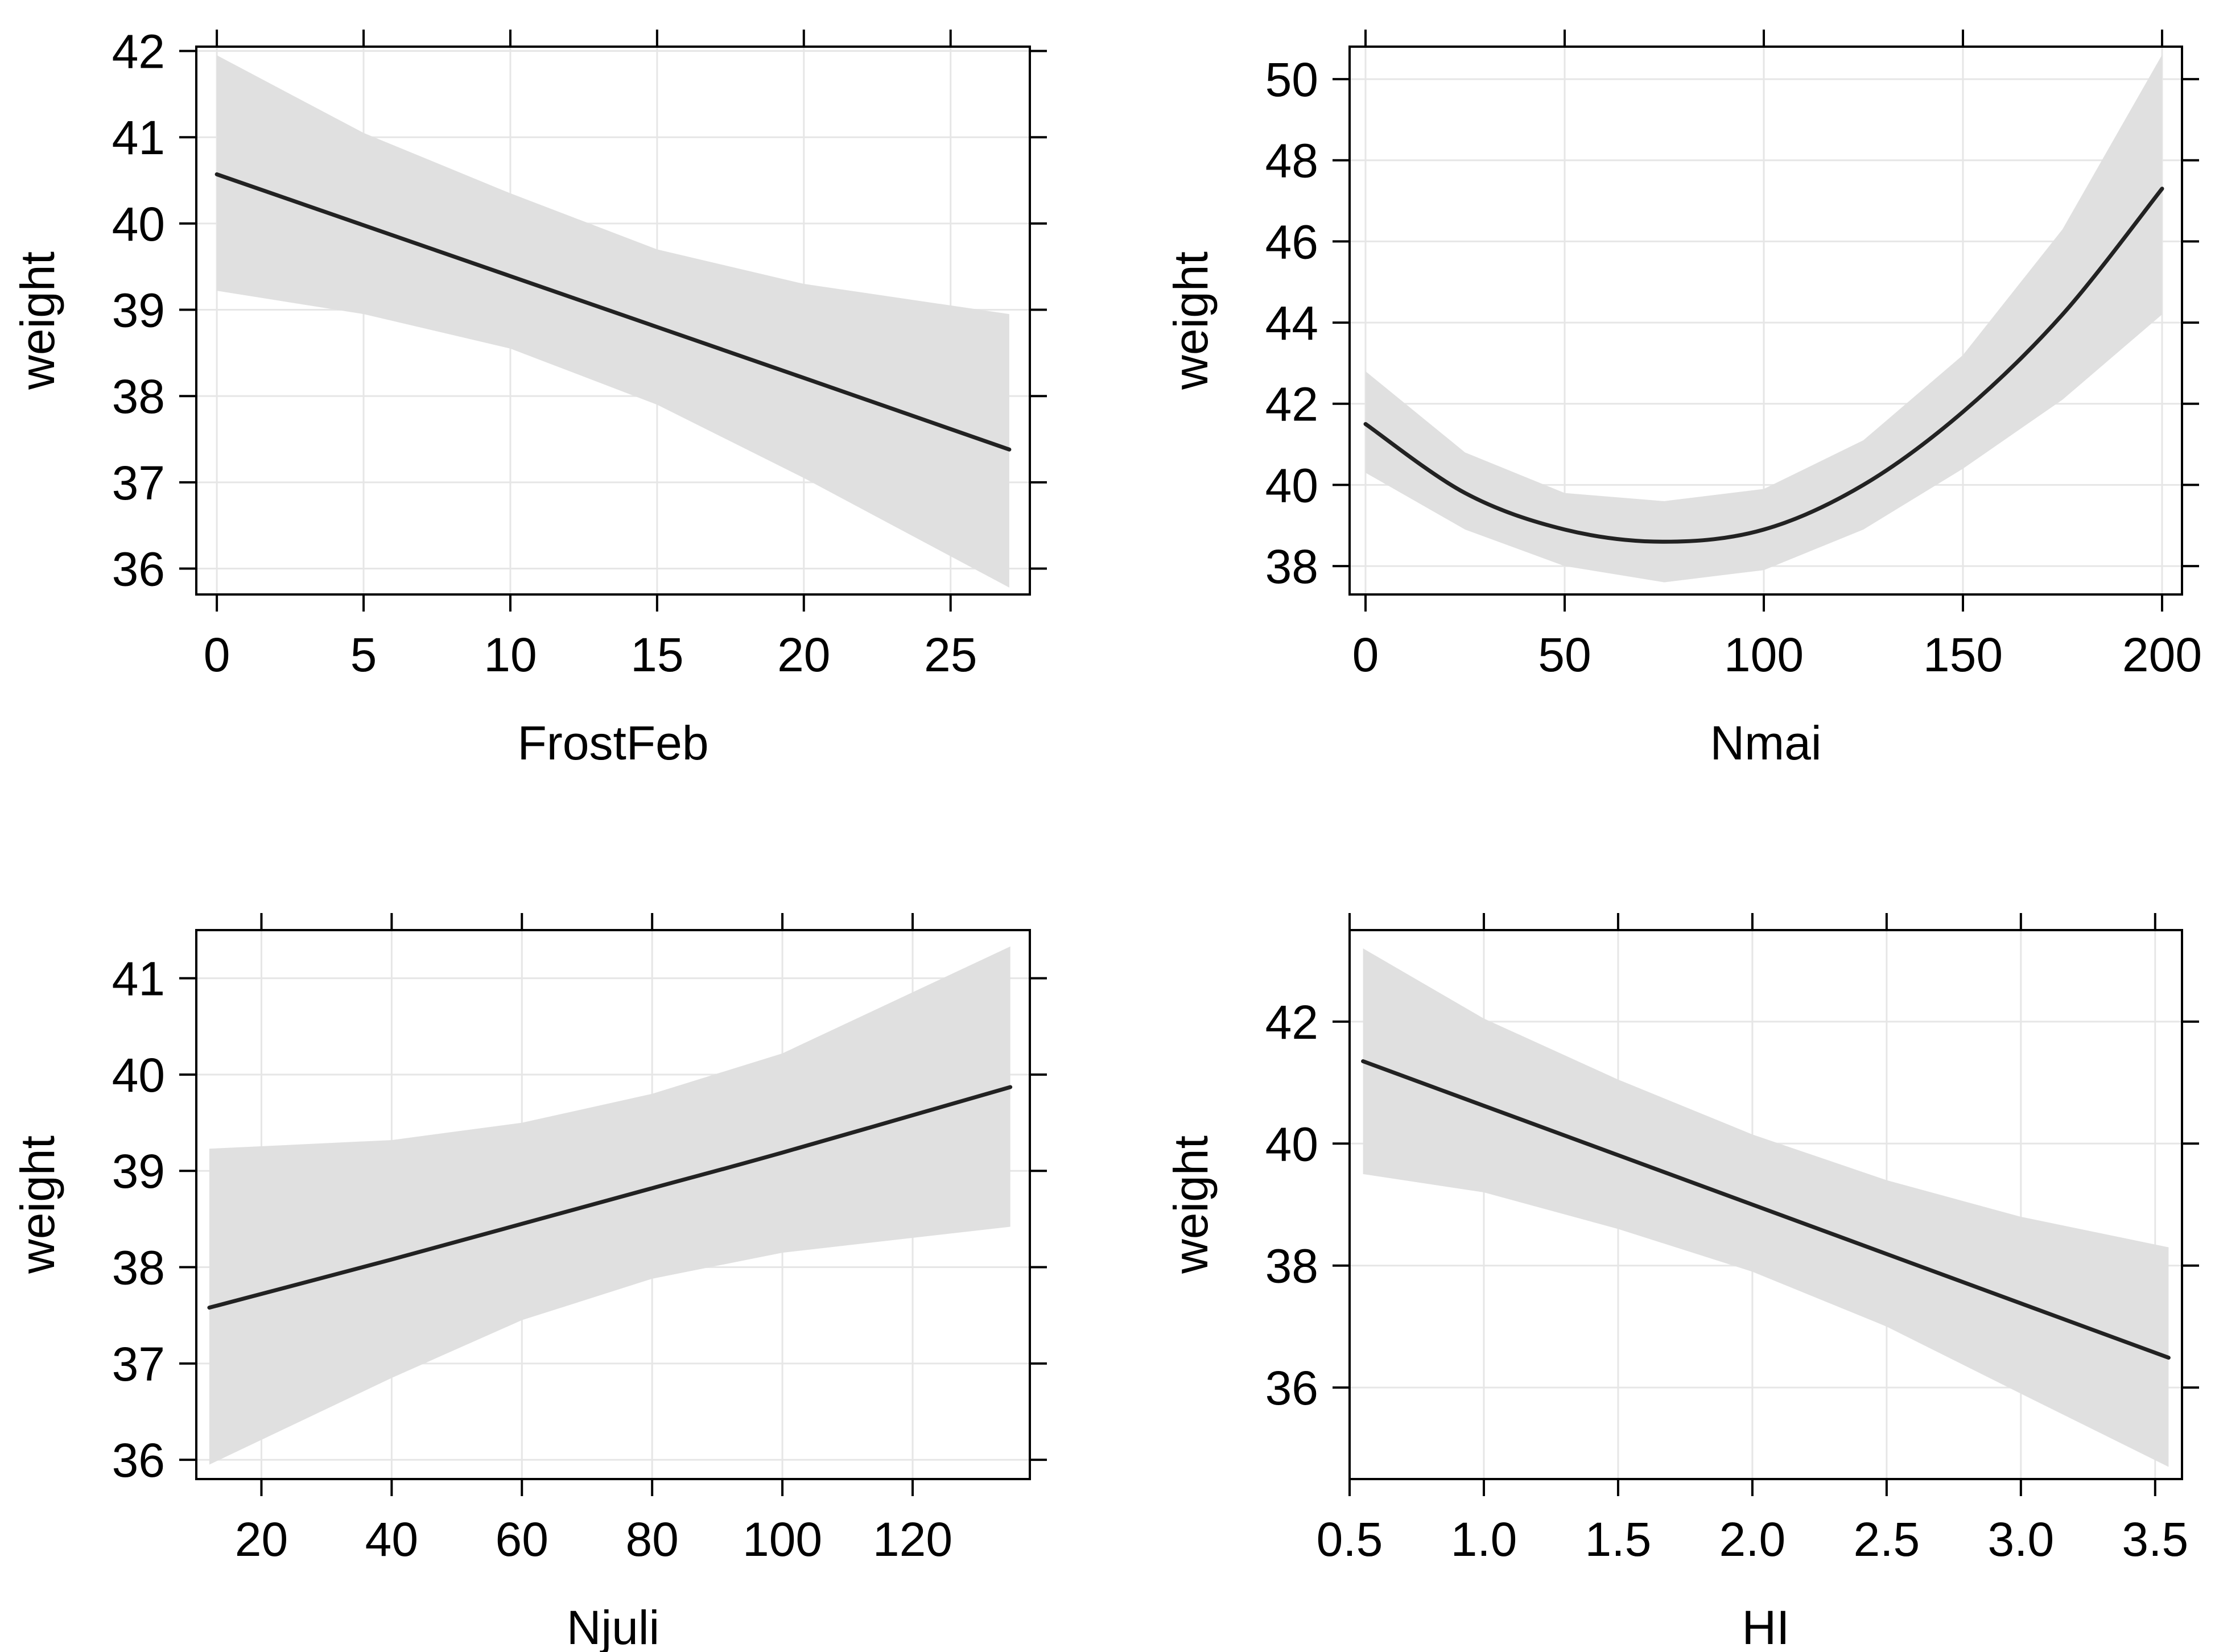  I want to click on x-tick-label: 25, so click(951, 655).